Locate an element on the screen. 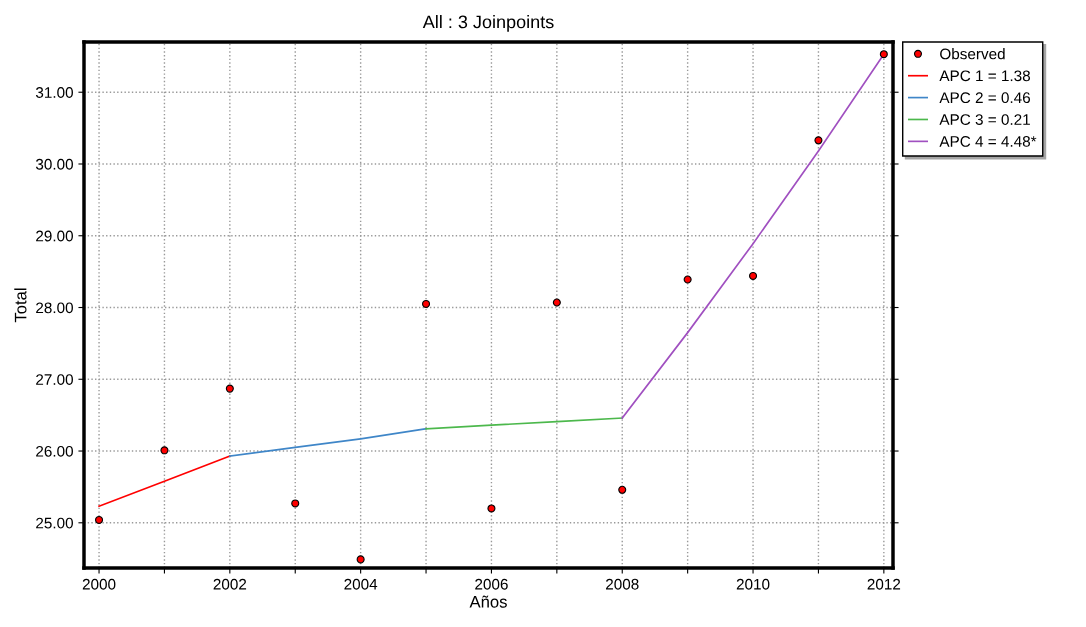  y-tick-label: 28.00 is located at coordinates (54, 308).